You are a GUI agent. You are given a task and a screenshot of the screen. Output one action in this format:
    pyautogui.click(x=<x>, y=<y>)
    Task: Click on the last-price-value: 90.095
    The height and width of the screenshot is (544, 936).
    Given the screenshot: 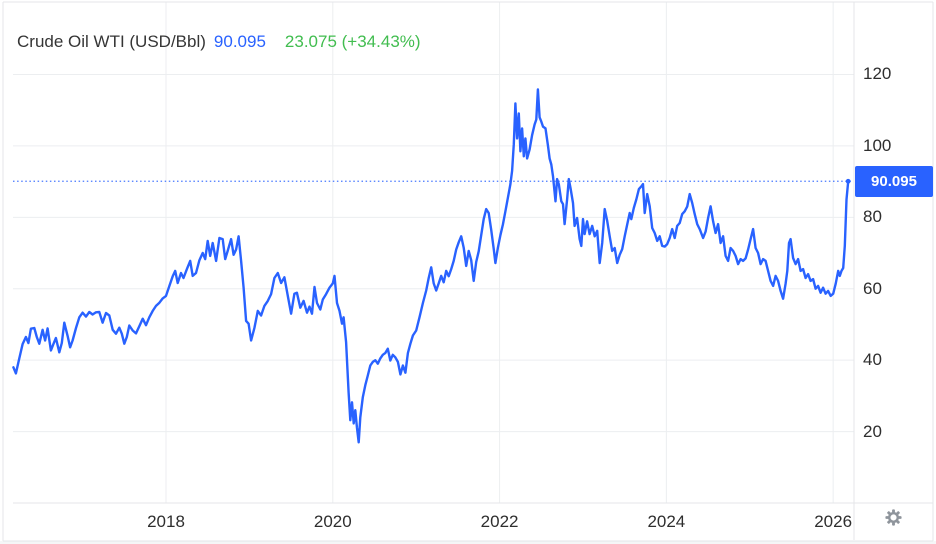 What is the action you would take?
    pyautogui.click(x=239, y=41)
    